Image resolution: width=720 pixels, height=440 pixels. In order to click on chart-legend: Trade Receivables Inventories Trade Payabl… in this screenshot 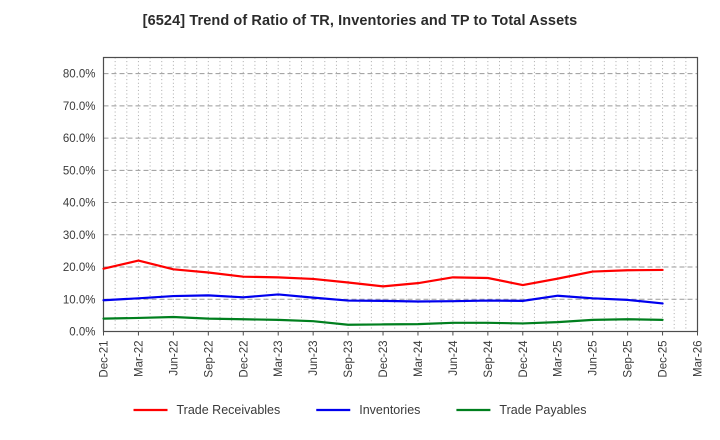, I will do `click(360, 410)`.